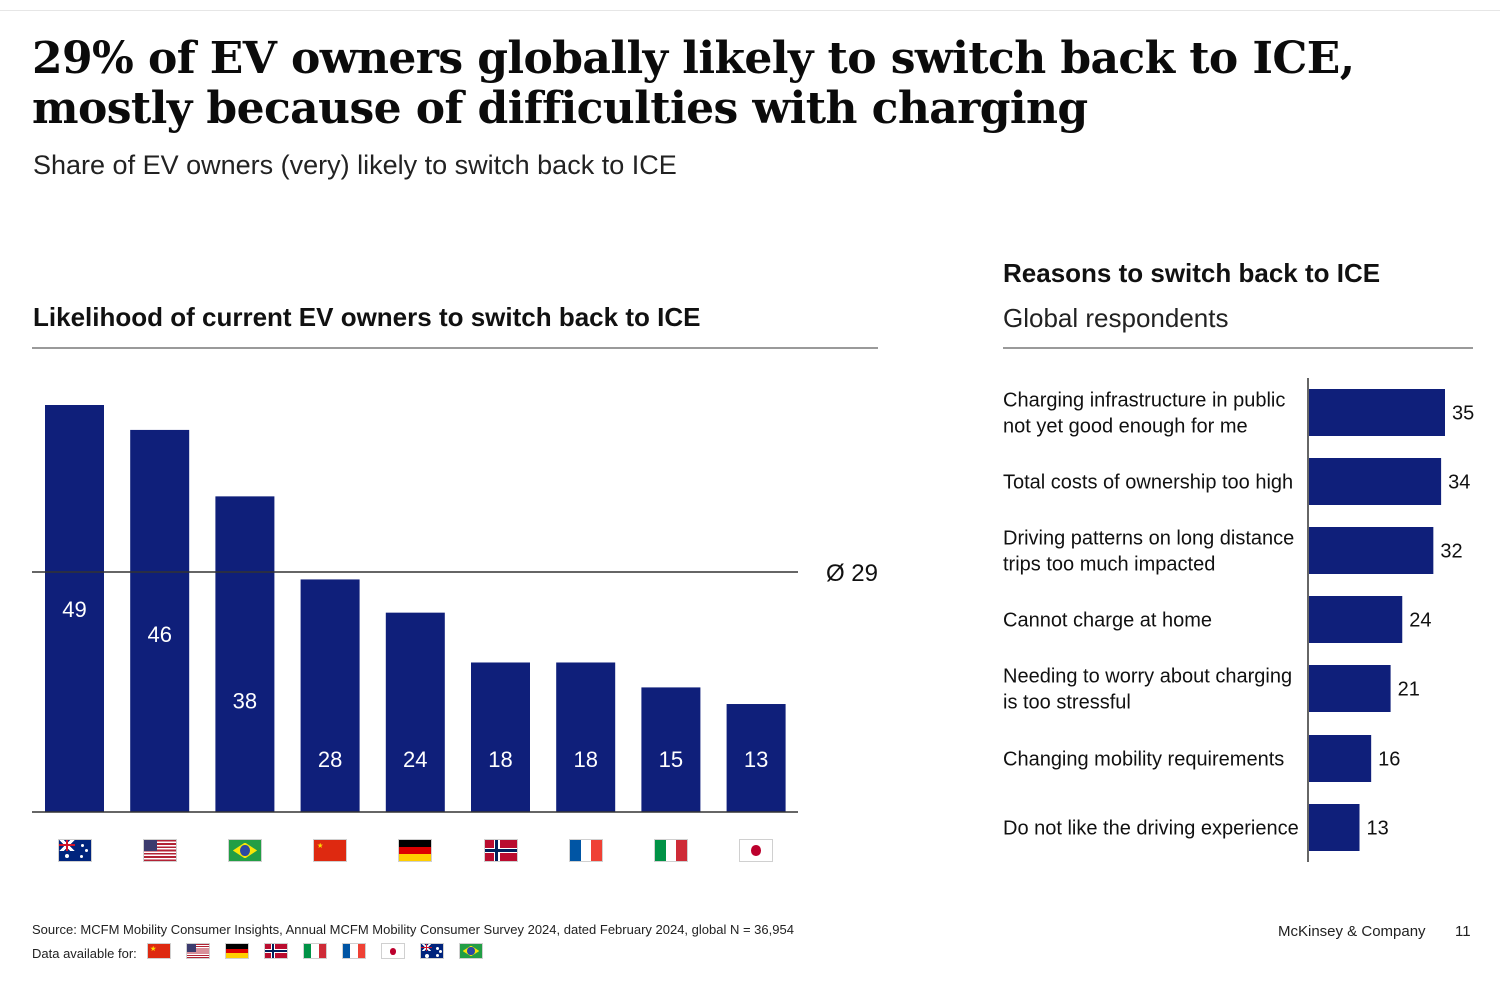 The width and height of the screenshot is (1500, 1000). I want to click on right-chart-rule, so click(1238, 348).